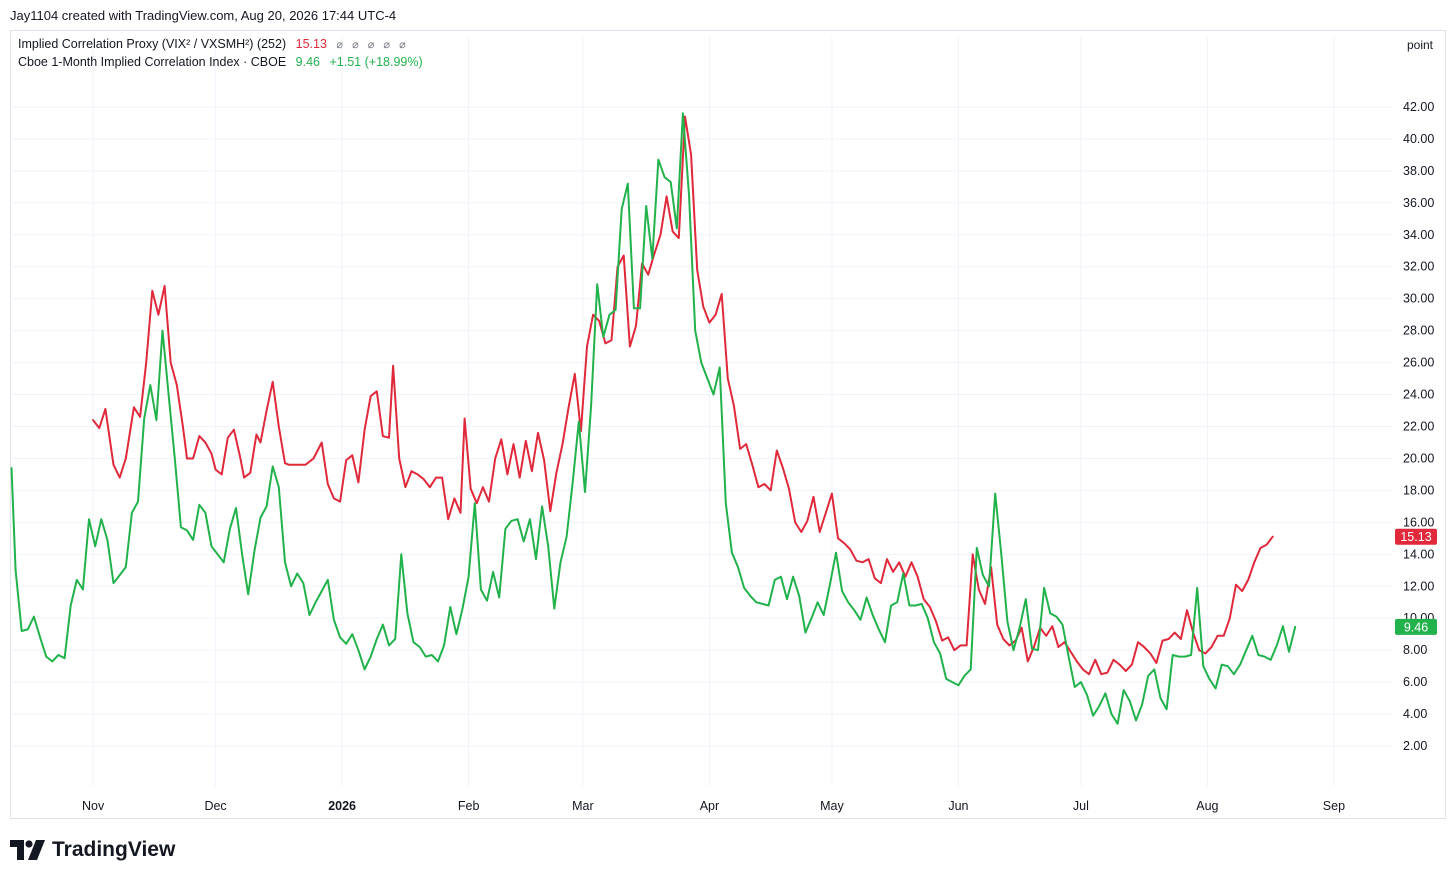  What do you see at coordinates (709, 806) in the screenshot?
I see `x-tick-label: Apr` at bounding box center [709, 806].